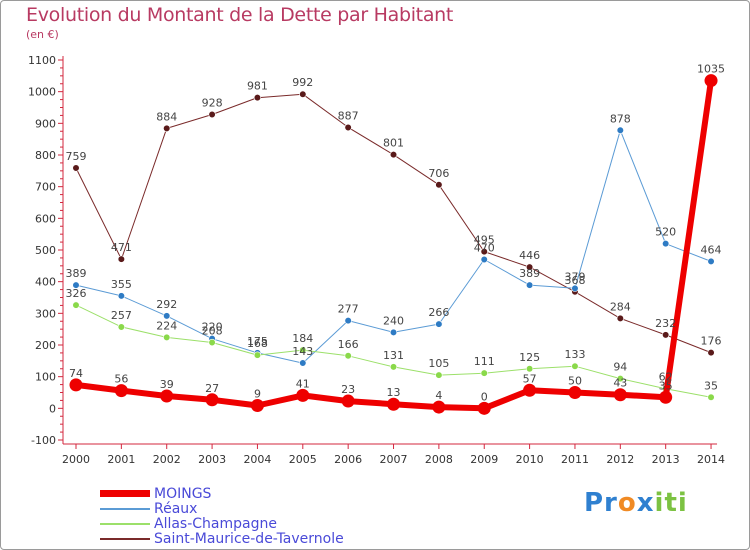 Image resolution: width=750 pixels, height=550 pixels. Describe the element at coordinates (188, 524) in the screenshot. I see `legend-item: Allas-Champagne` at that location.